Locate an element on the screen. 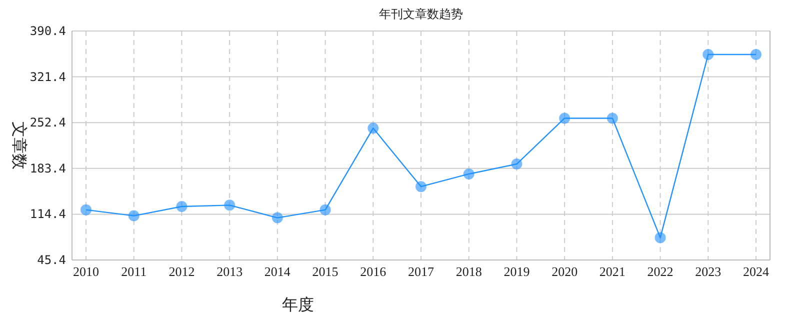 The height and width of the screenshot is (330, 798). x-tick-label: 2018 is located at coordinates (469, 271).